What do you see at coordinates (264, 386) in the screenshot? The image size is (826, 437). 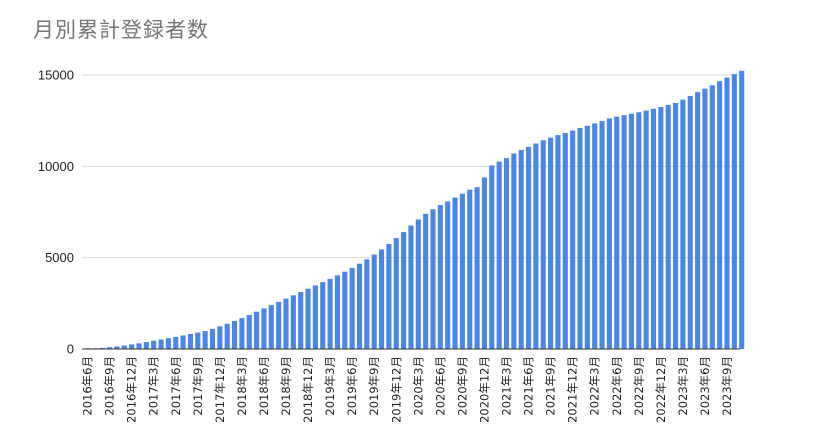 I see `x-tick-label: 2018年6月` at bounding box center [264, 386].